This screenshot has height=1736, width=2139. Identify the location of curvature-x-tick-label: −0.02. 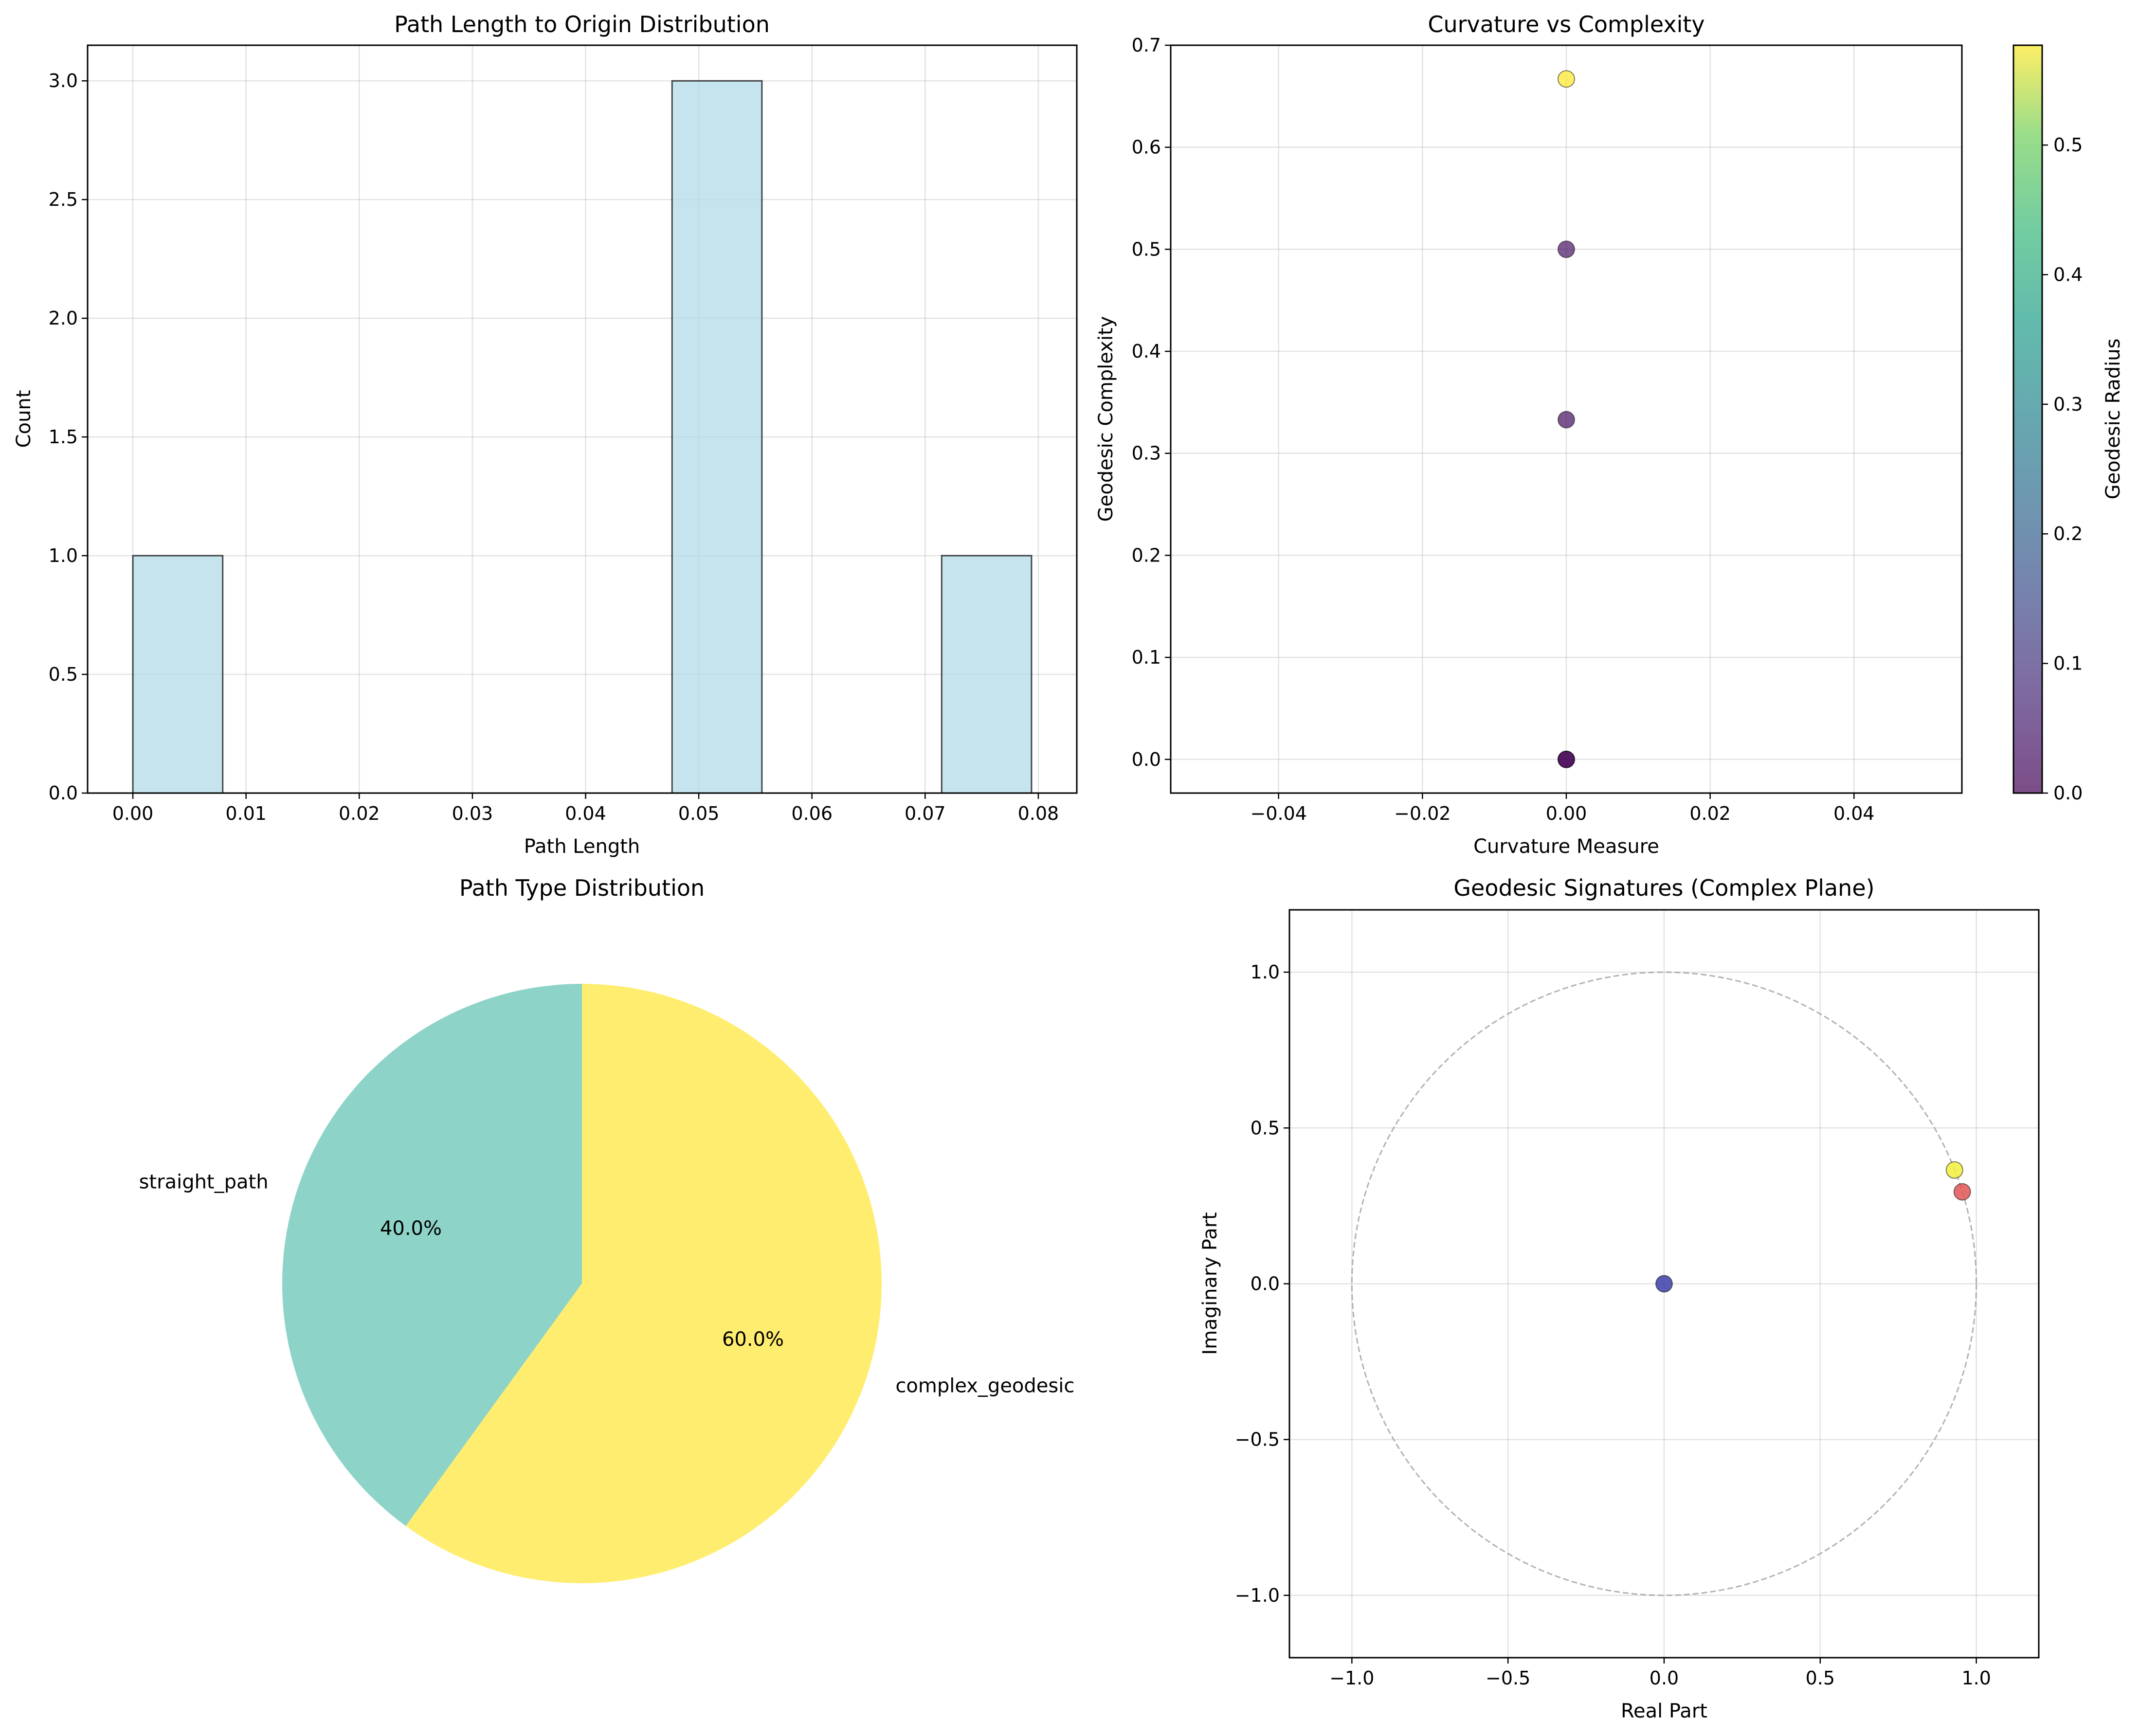
(1422, 814).